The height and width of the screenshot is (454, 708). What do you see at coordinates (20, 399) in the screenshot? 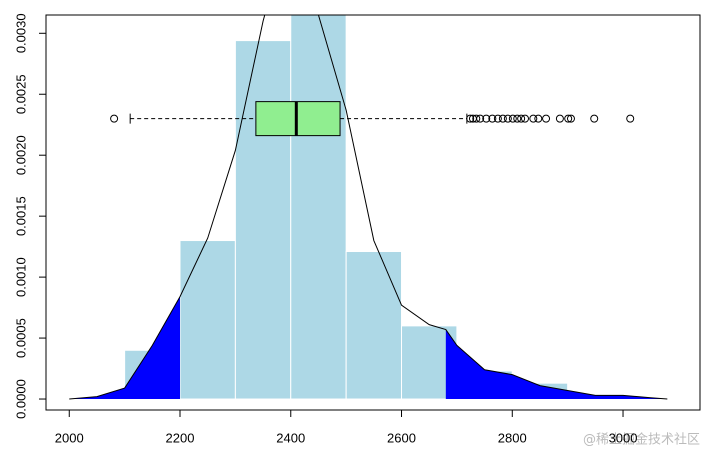
I see `y-tick-label: 0.0000` at bounding box center [20, 399].